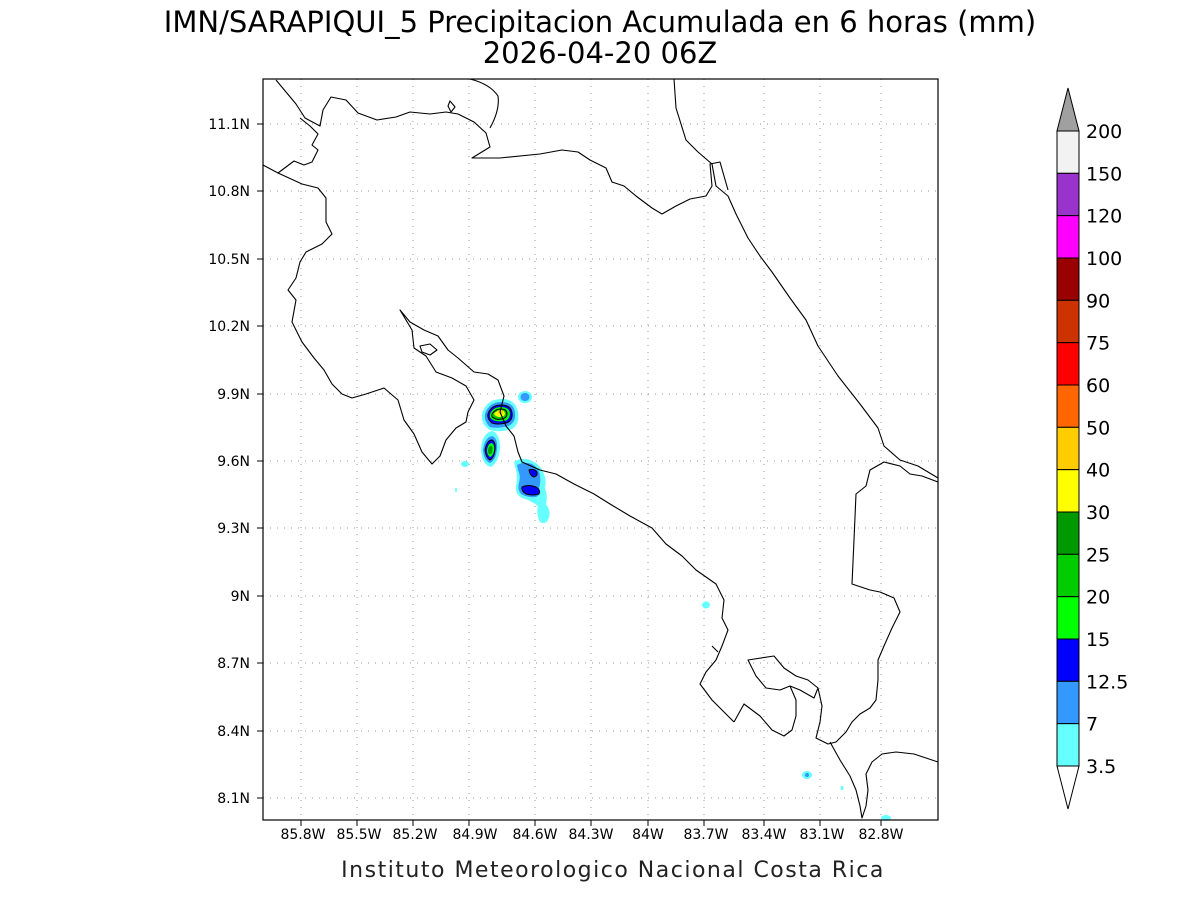 This screenshot has height=900, width=1200. I want to click on lat-tick-label: 8.1N, so click(233, 799).